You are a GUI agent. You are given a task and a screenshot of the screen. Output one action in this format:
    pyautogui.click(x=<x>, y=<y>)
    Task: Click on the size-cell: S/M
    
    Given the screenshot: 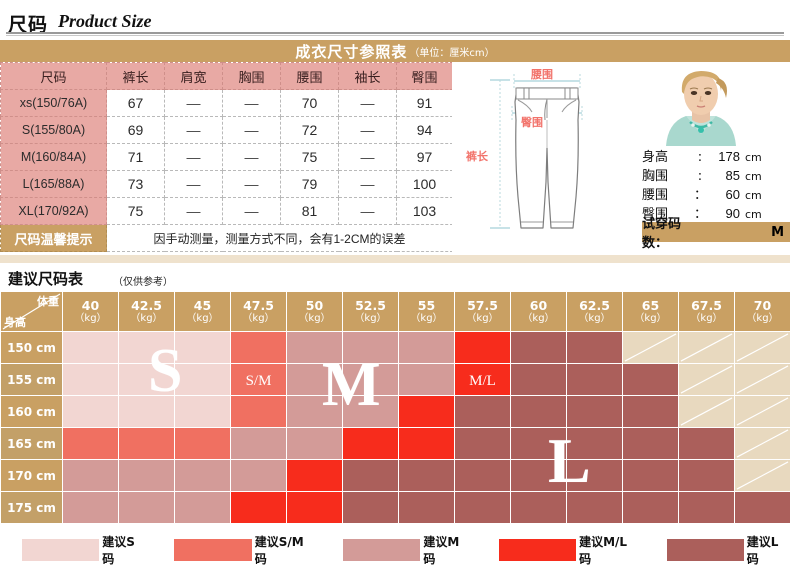 What is the action you would take?
    pyautogui.click(x=258, y=379)
    